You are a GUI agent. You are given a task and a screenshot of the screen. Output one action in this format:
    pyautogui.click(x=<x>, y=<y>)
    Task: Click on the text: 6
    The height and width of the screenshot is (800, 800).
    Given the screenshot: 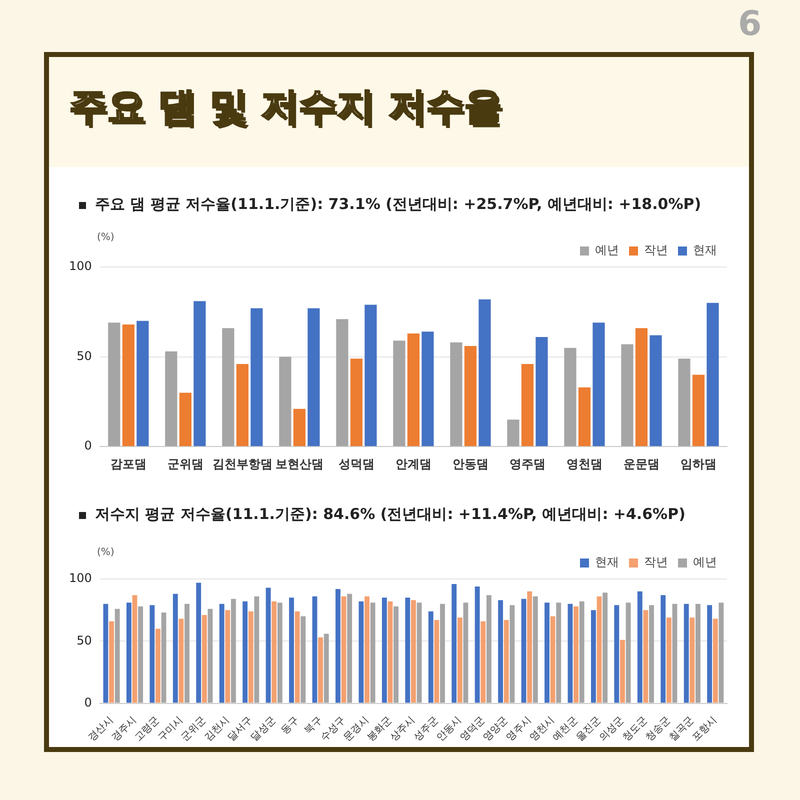 What is the action you would take?
    pyautogui.click(x=750, y=24)
    